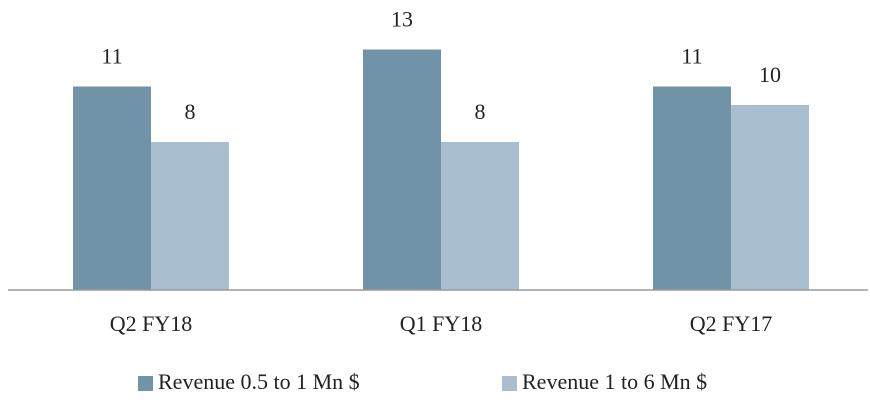 The width and height of the screenshot is (870, 408). Describe the element at coordinates (731, 323) in the screenshot. I see `x-tick-label: Q2 FY17` at that location.